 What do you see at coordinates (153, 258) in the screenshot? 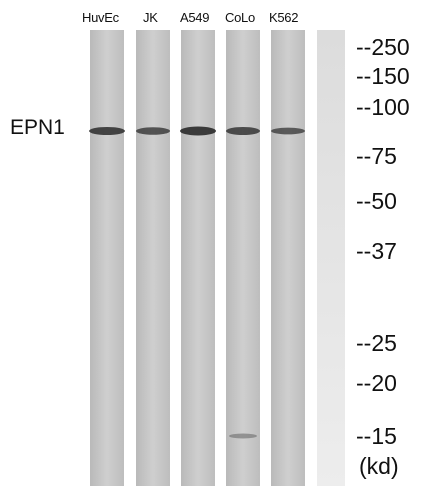
I see `lane-jk` at bounding box center [153, 258].